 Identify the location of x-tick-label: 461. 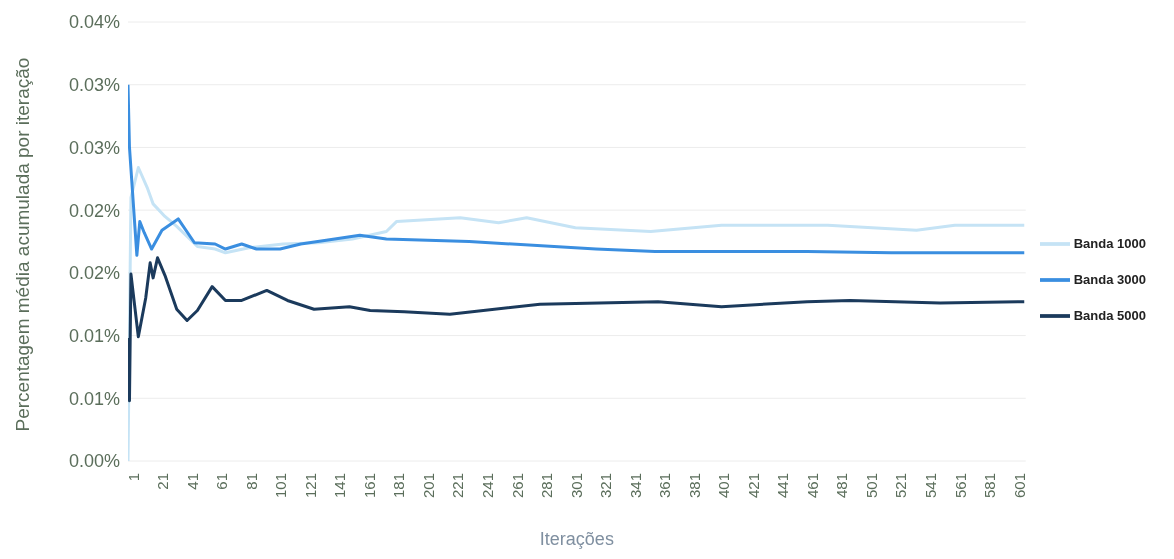
(812, 486).